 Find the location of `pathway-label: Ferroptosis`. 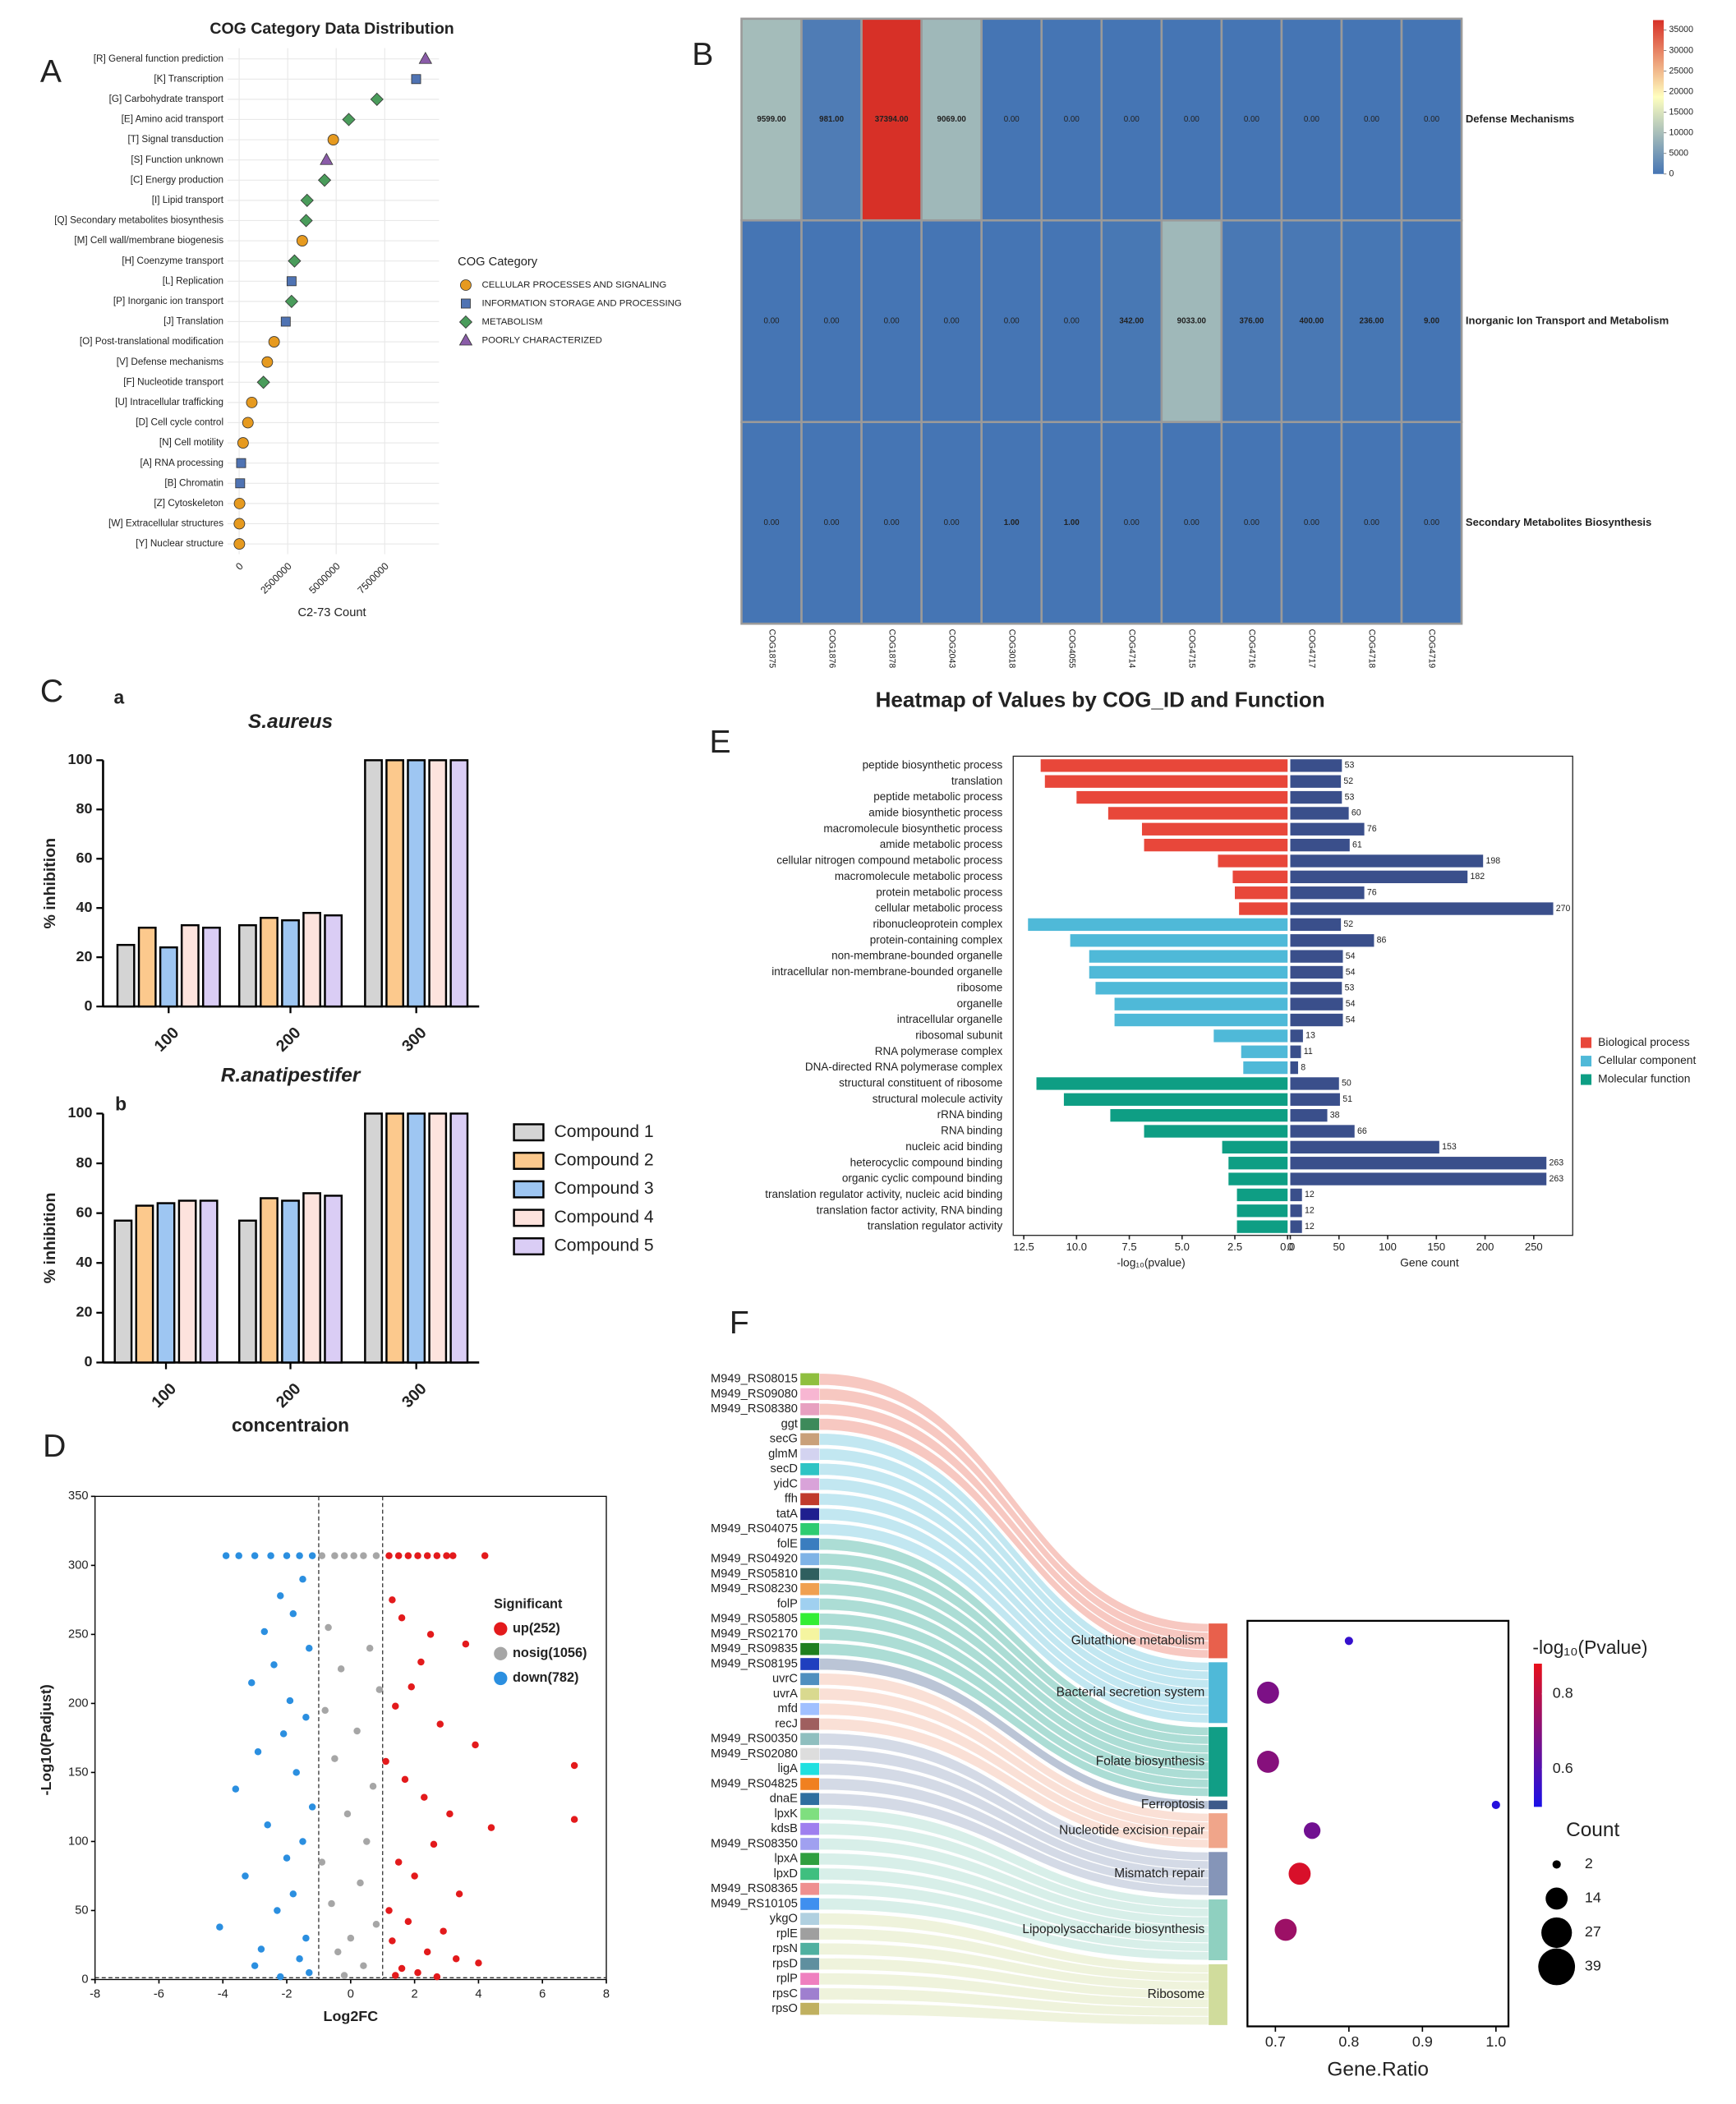

pathway-label: Ferroptosis is located at coordinates (1173, 1805).